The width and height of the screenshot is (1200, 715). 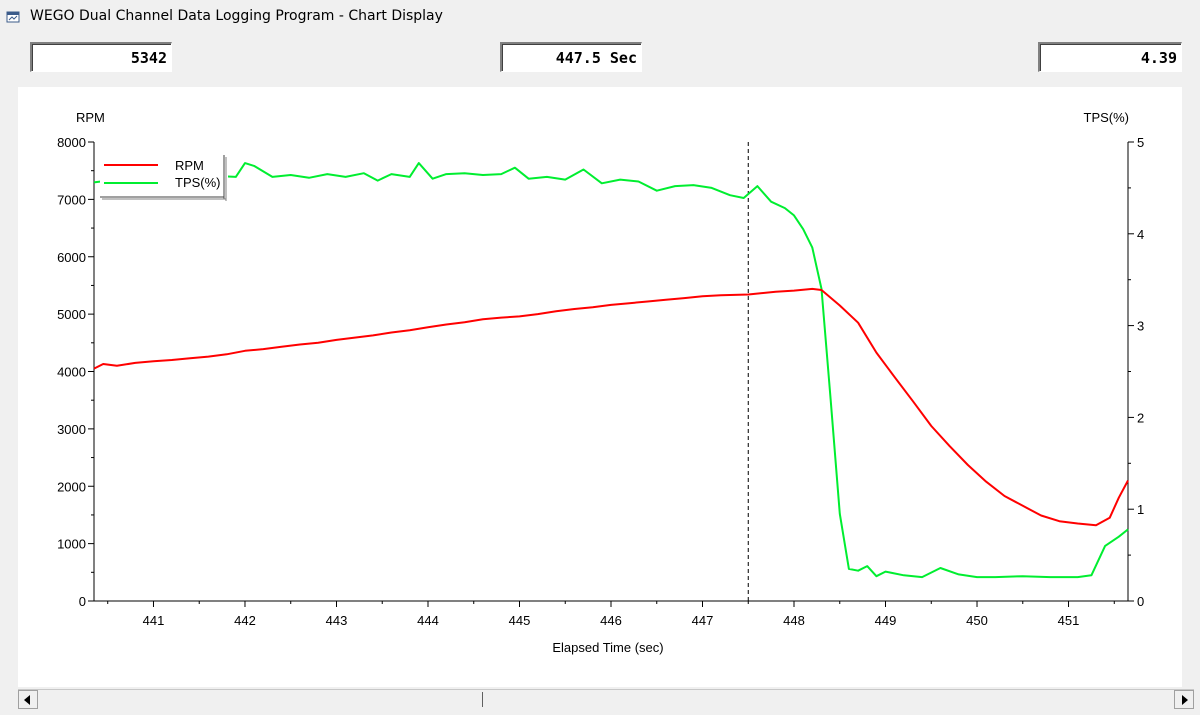 I want to click on legend-tps-label: TPS(%), so click(x=198, y=182).